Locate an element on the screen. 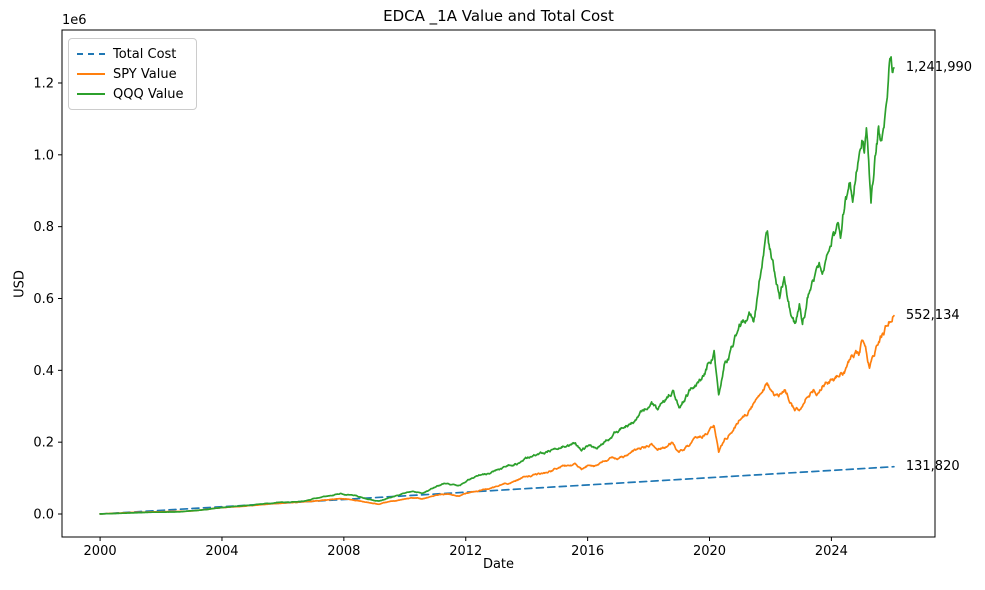 The width and height of the screenshot is (985, 590). legend-label: QQQ Value is located at coordinates (148, 94).